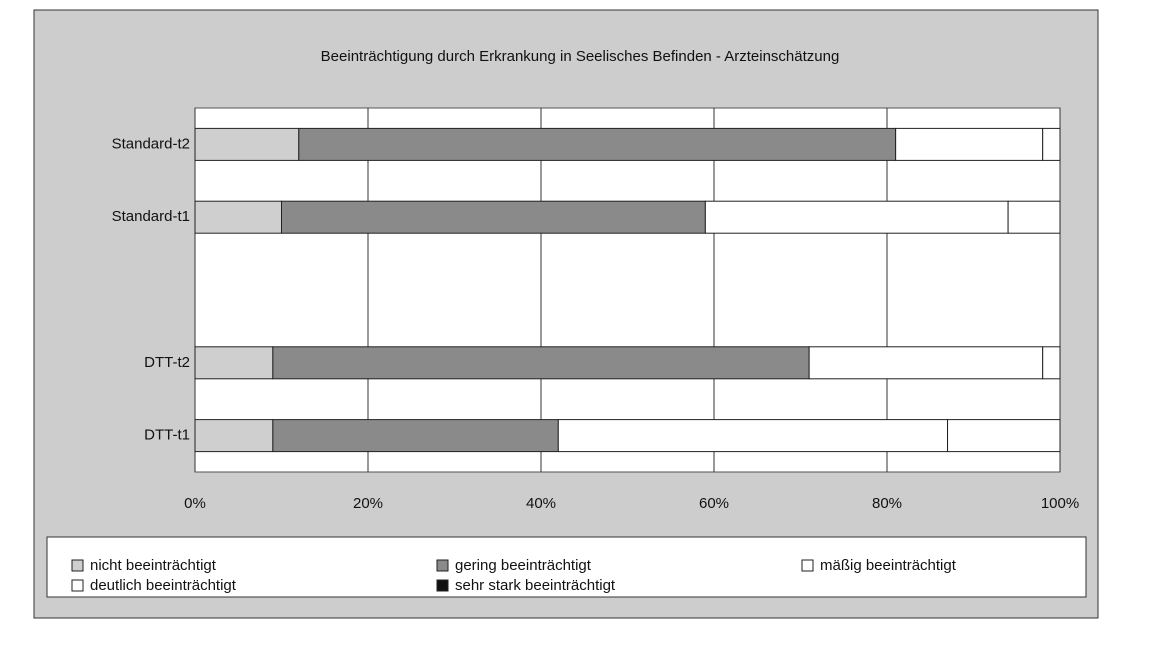 This screenshot has width=1158, height=657. Describe the element at coordinates (151, 216) in the screenshot. I see `y-tick-label: Standard-t1` at that location.